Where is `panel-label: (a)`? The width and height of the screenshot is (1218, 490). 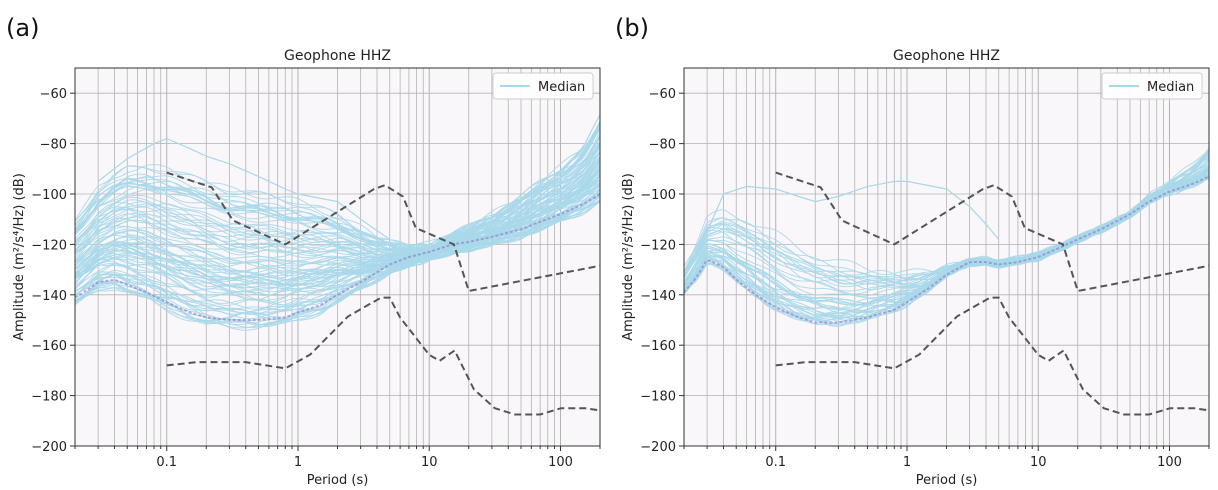 panel-label: (a) is located at coordinates (23, 28).